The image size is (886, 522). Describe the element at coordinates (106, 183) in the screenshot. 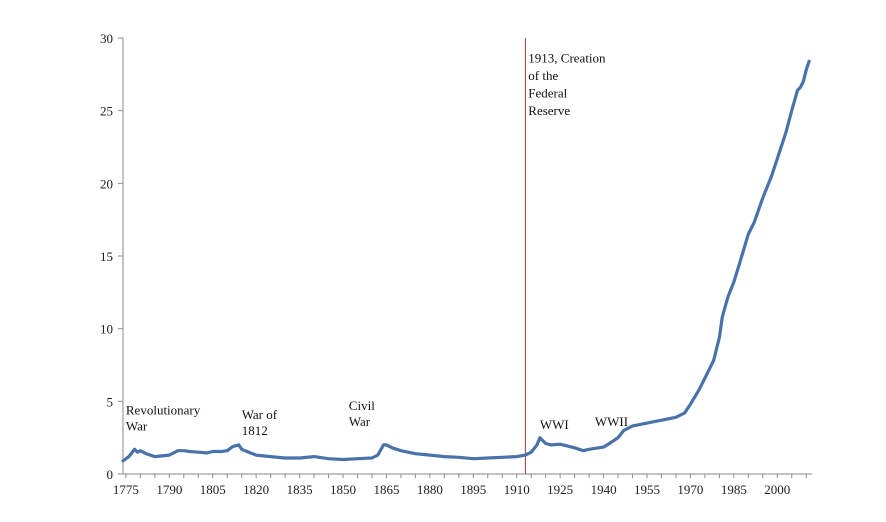

I see `y-tick-label: 20` at that location.